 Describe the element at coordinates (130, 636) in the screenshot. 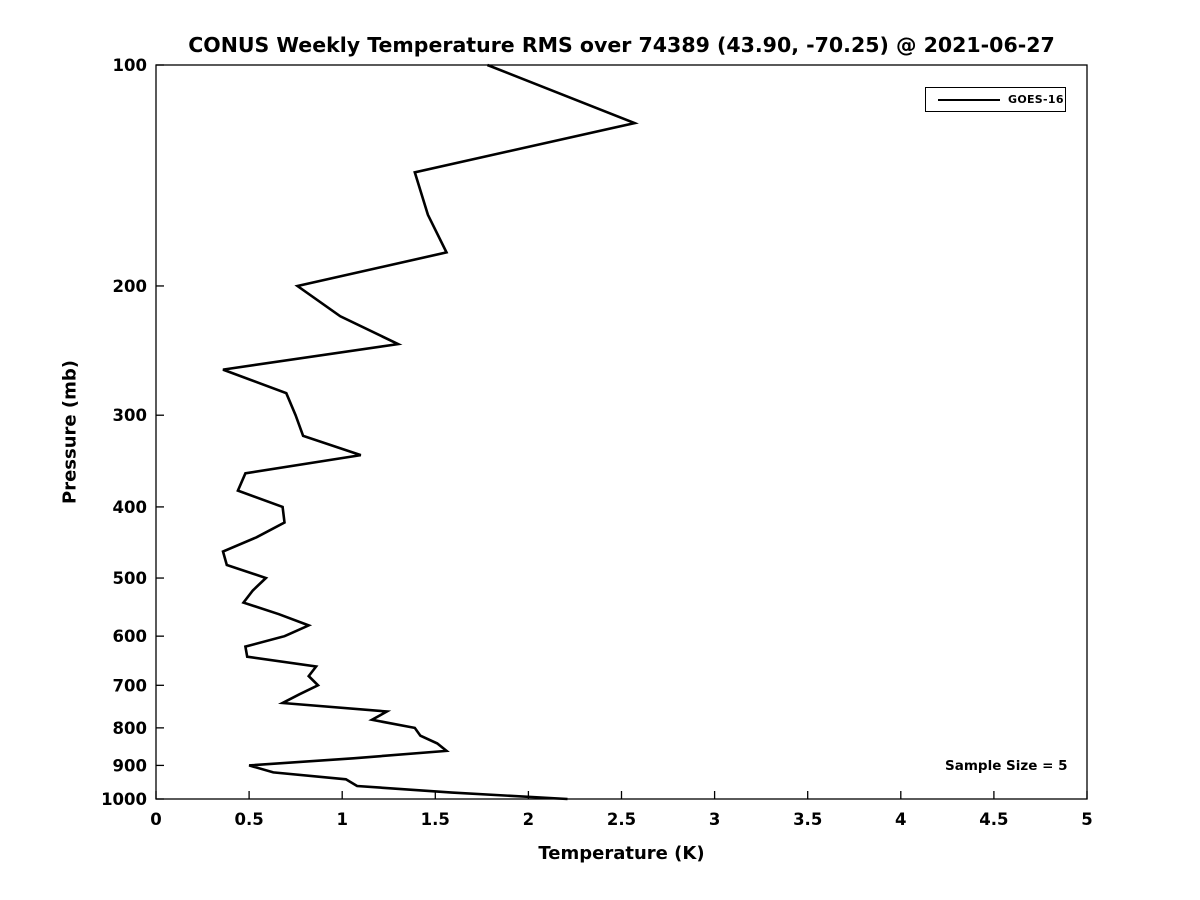

I see `y-tick-label: 600` at that location.